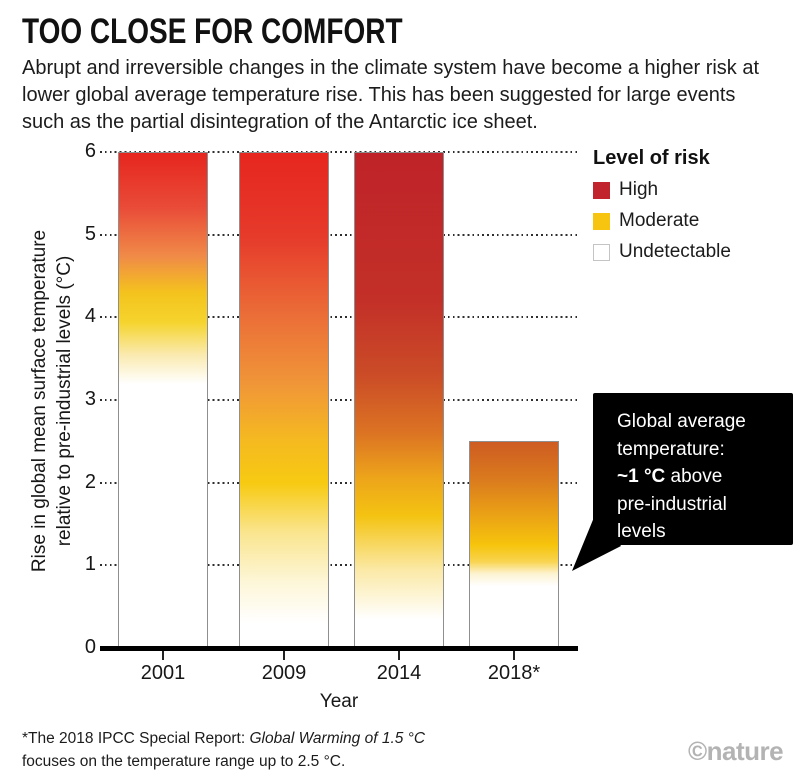 The image size is (800, 780). Describe the element at coordinates (693, 190) in the screenshot. I see `legend-item-high: High` at that location.